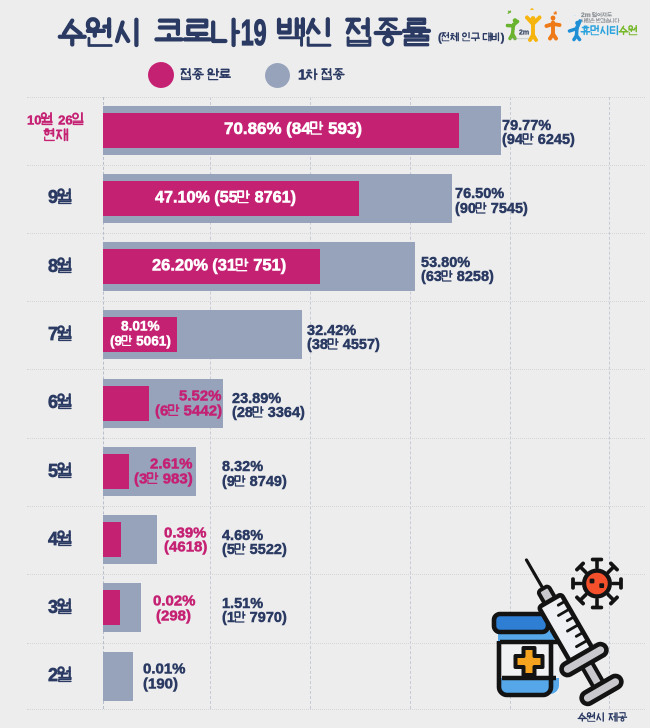 The width and height of the screenshot is (650, 728). I want to click on svg-text: (28, so click(242, 413).